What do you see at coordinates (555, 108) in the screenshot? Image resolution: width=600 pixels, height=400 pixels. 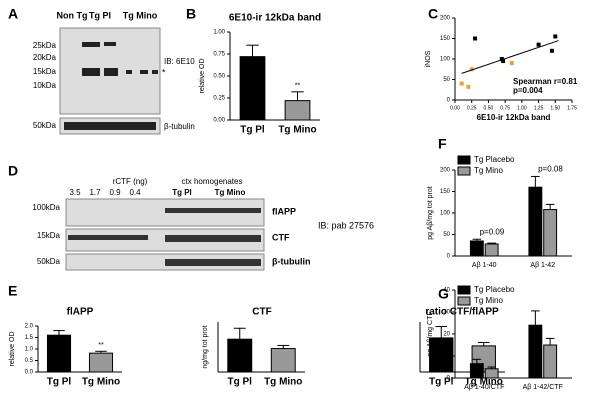 I see `x-tick-label: 1.50` at bounding box center [555, 108].